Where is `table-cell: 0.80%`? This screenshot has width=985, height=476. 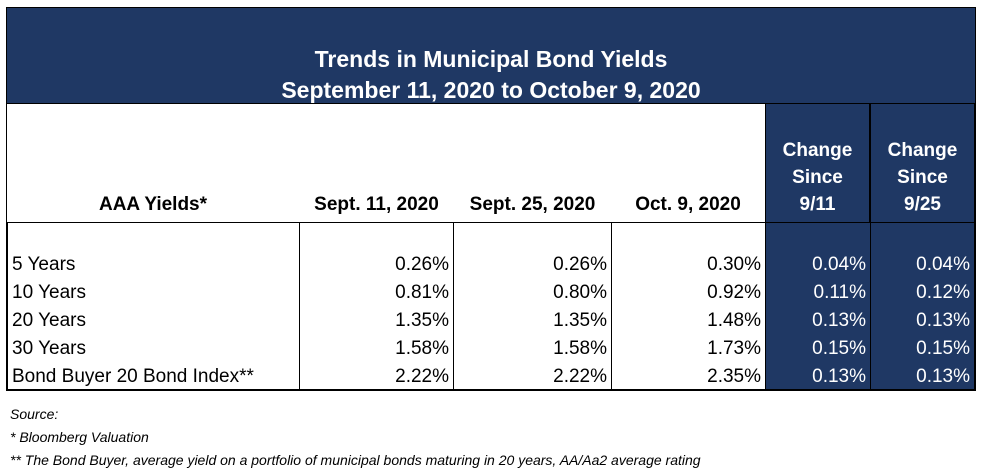
table-cell: 0.80% is located at coordinates (580, 292).